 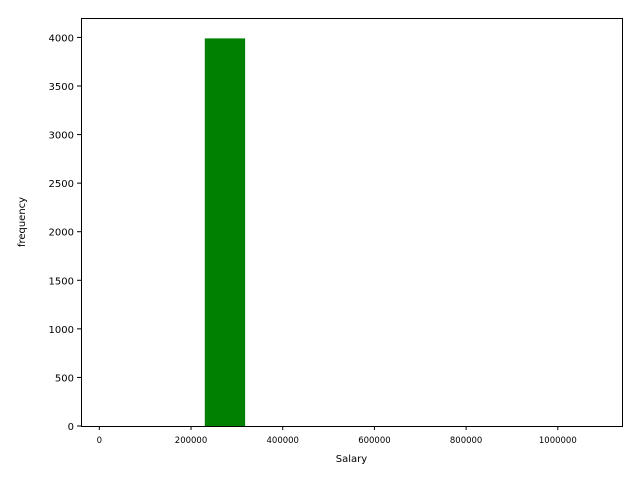 What do you see at coordinates (22, 222) in the screenshot?
I see `y-axis-label: frequency` at bounding box center [22, 222].